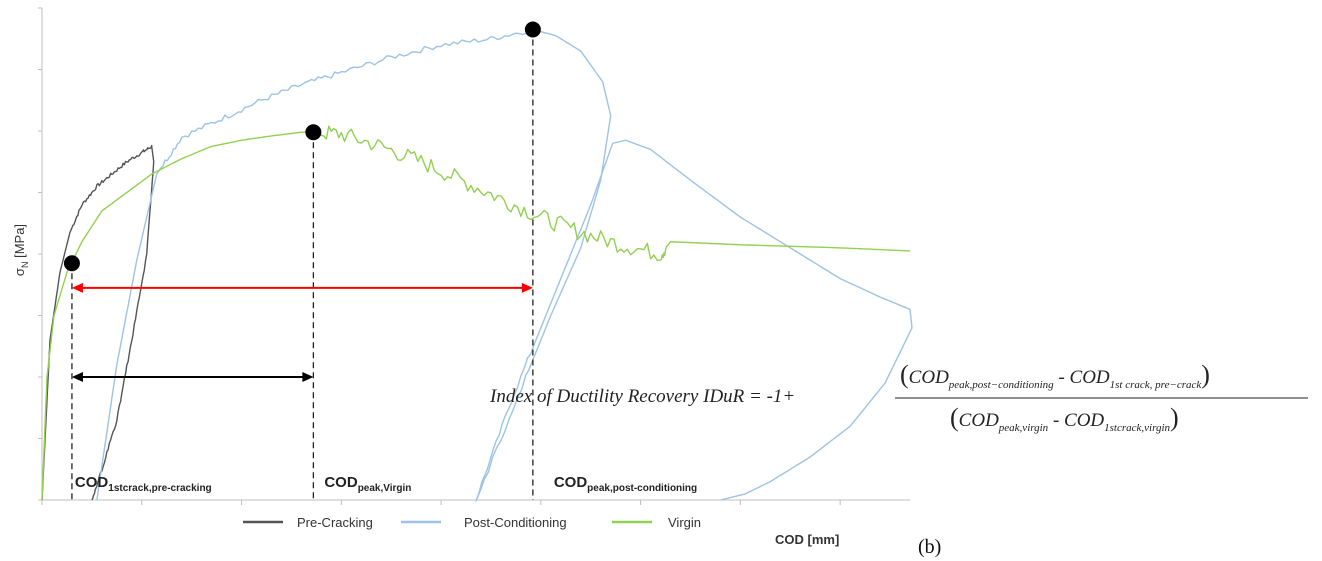 Image resolution: width=1322 pixels, height=561 pixels. What do you see at coordinates (98, 322) in the screenshot?
I see `series-pre-cracking` at bounding box center [98, 322].